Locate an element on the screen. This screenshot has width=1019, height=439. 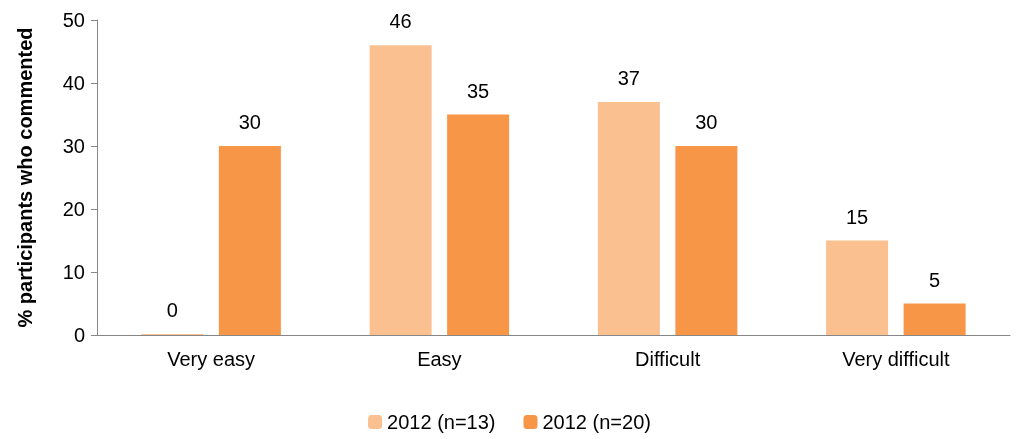
y-axis-title: % participants who commented is located at coordinates (25, 177).